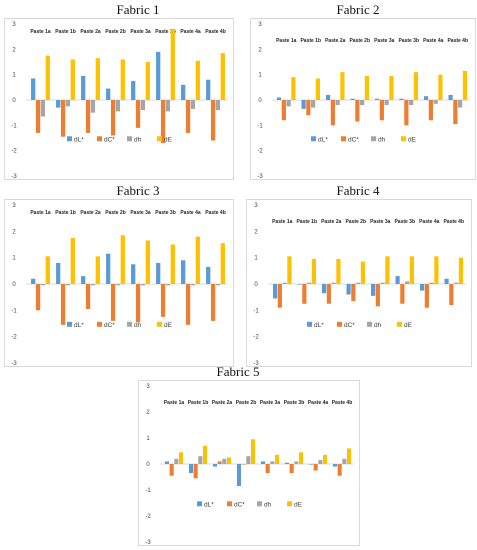 This screenshot has width=477, height=550. Describe the element at coordinates (14, 25) in the screenshot. I see `y-tick-label: 3` at that location.